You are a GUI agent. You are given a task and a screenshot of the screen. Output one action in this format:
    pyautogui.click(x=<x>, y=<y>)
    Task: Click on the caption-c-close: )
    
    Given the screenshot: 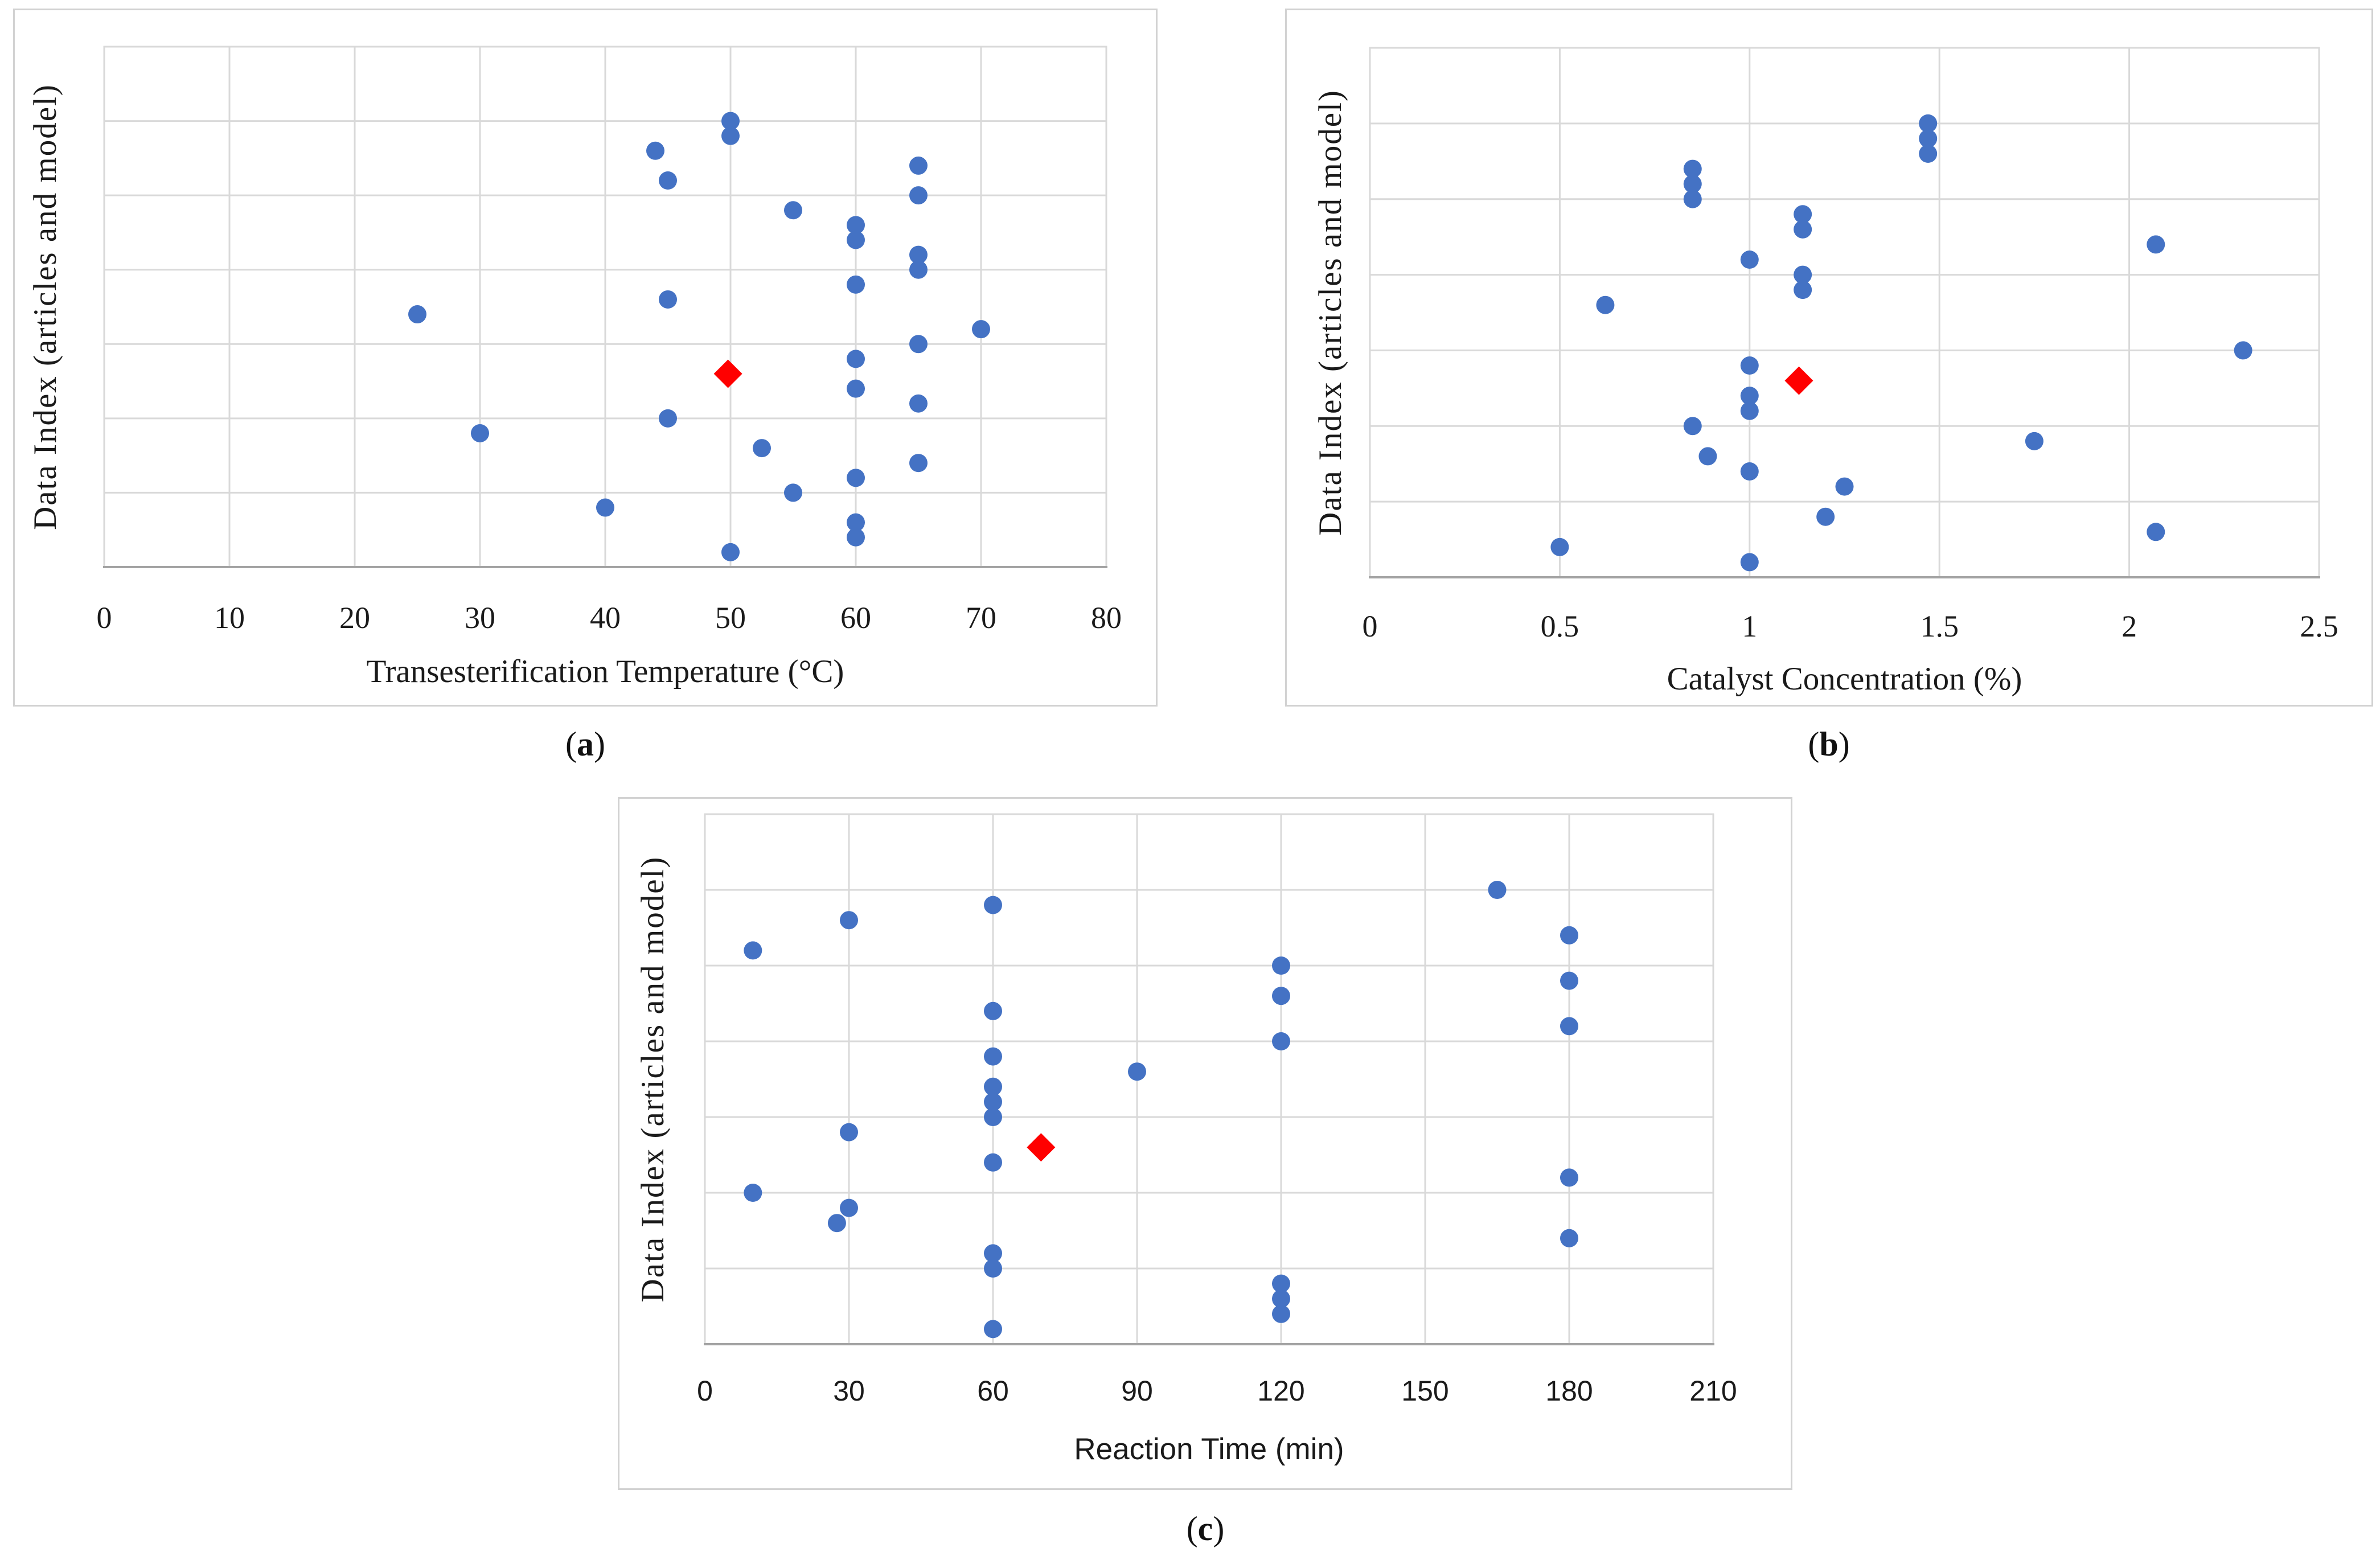 What is the action you would take?
    pyautogui.click(x=1219, y=1528)
    